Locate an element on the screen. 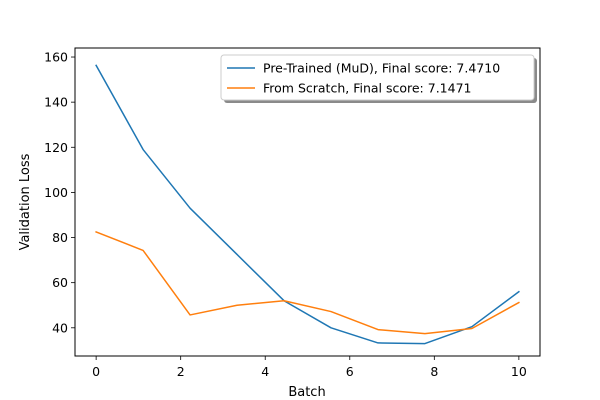 Image resolution: width=600 pixels, height=400 pixels. y-tick-label: 120 is located at coordinates (56, 147).